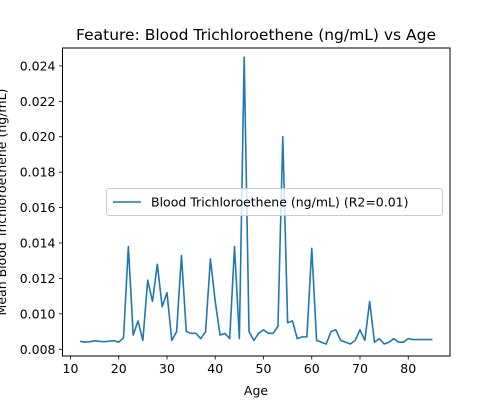 The image size is (500, 400). Describe the element at coordinates (38, 136) in the screenshot. I see `y-tick-label: 0.020` at that location.